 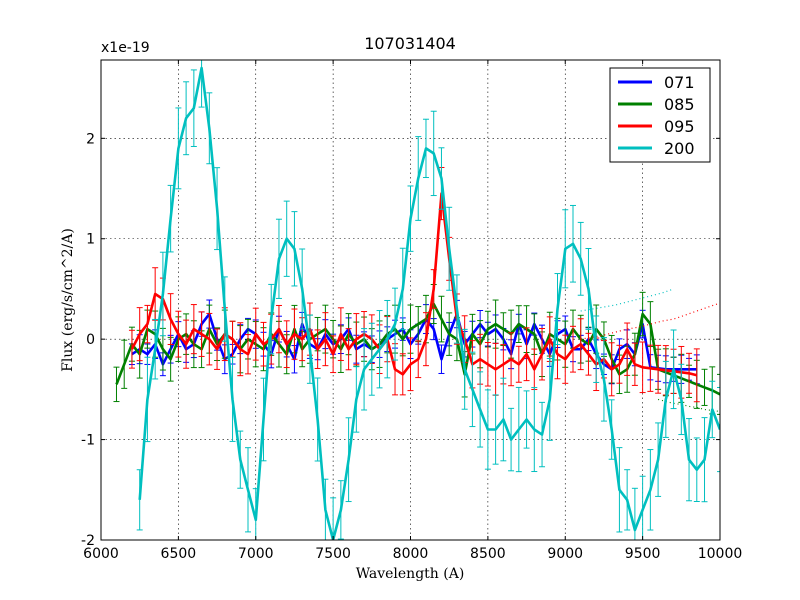 I want to click on x-tick-label: 7000, so click(x=256, y=554).